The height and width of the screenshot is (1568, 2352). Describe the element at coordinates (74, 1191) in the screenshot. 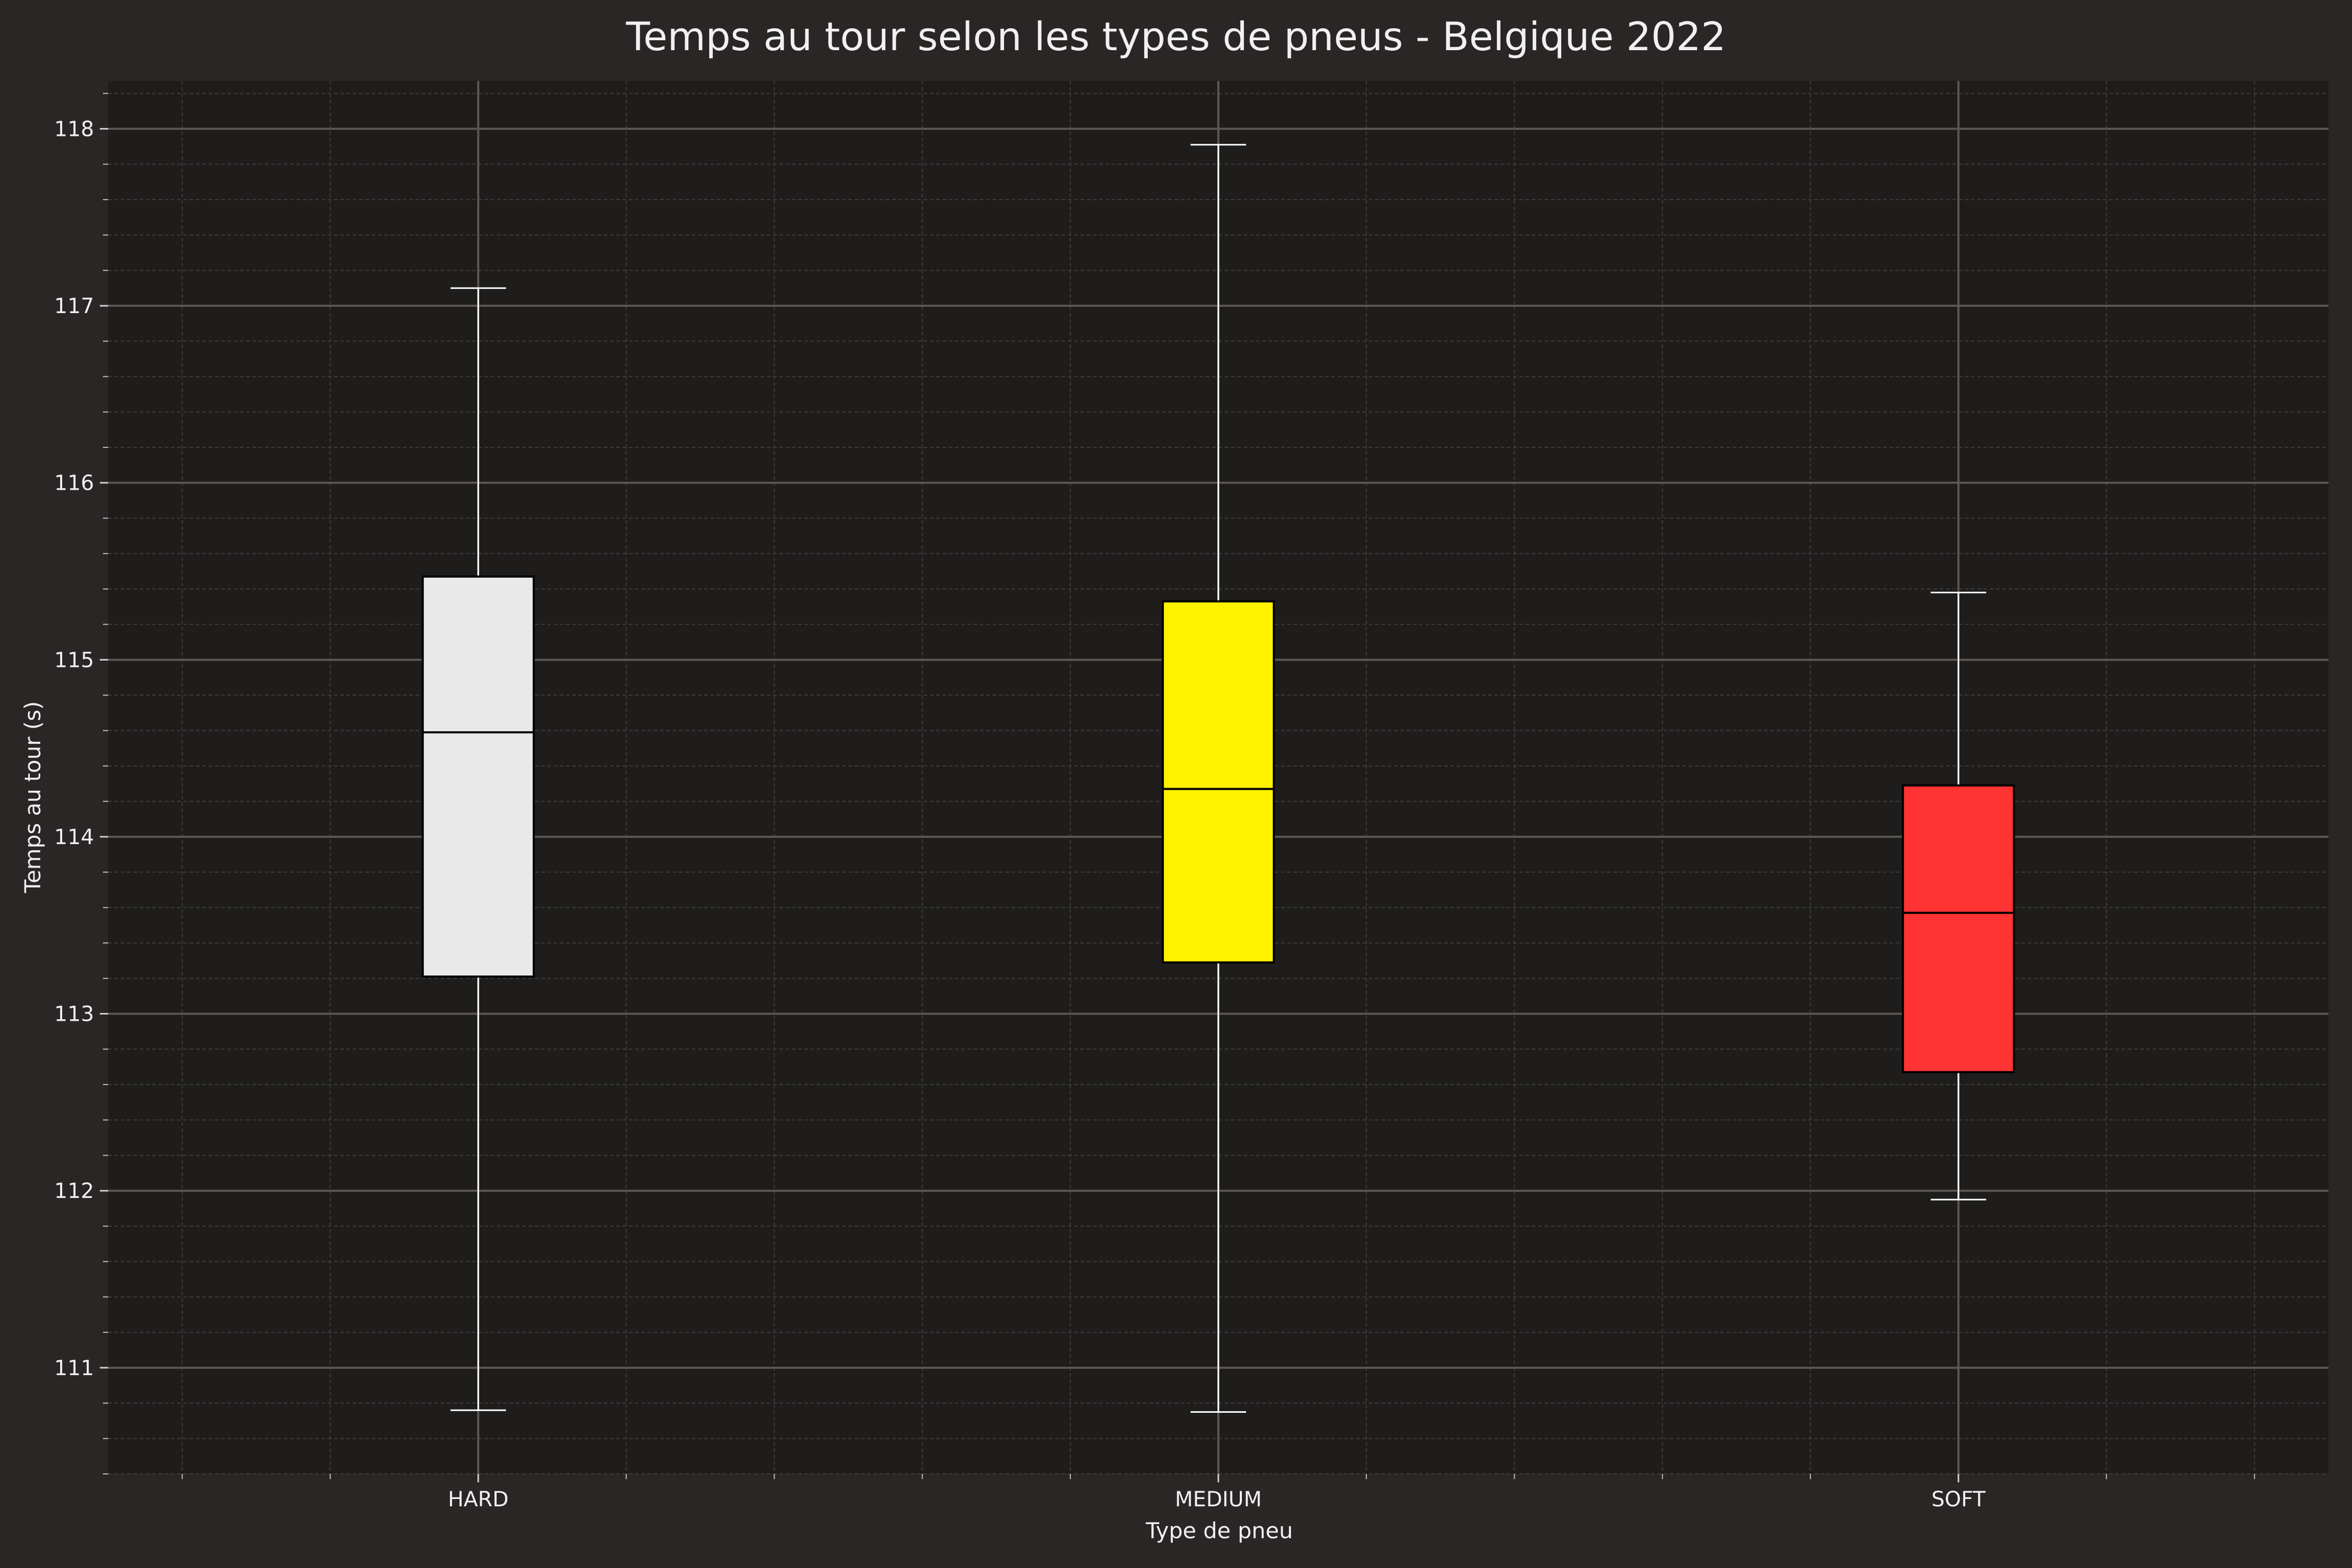

I see `y-tick-label: 112` at that location.